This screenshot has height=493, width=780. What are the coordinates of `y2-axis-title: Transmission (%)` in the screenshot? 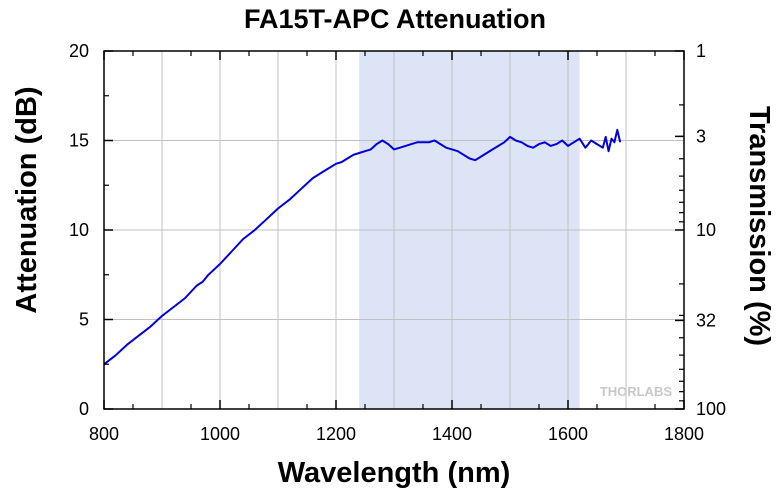 It's located at (759, 226).